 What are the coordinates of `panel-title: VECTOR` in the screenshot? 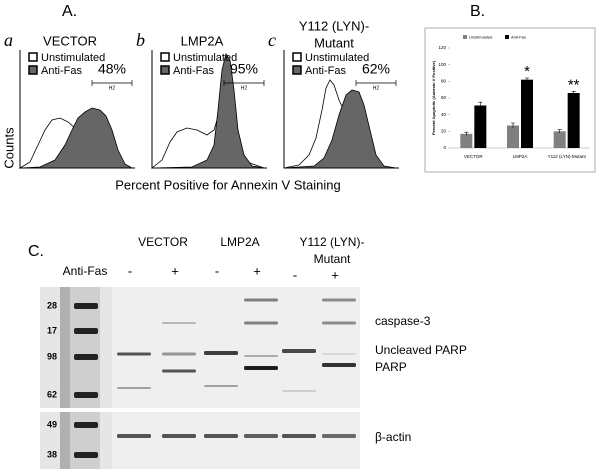 It's located at (70, 40).